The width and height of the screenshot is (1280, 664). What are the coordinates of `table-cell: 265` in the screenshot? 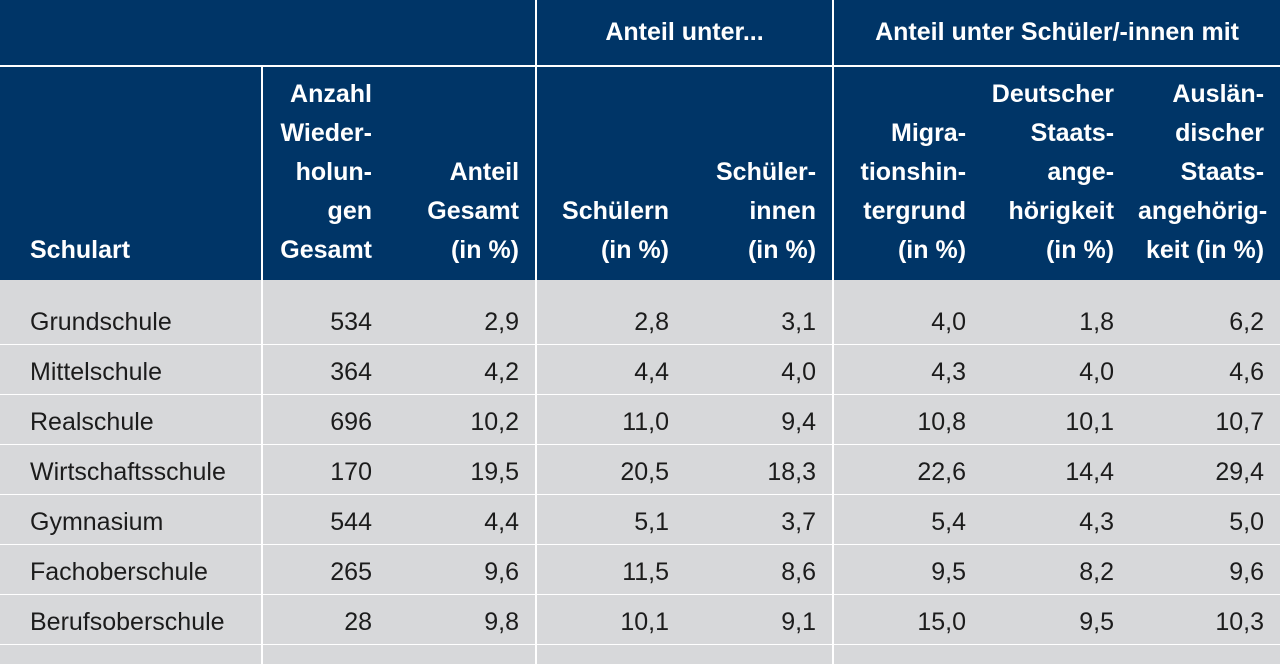 It's located at (324, 569).